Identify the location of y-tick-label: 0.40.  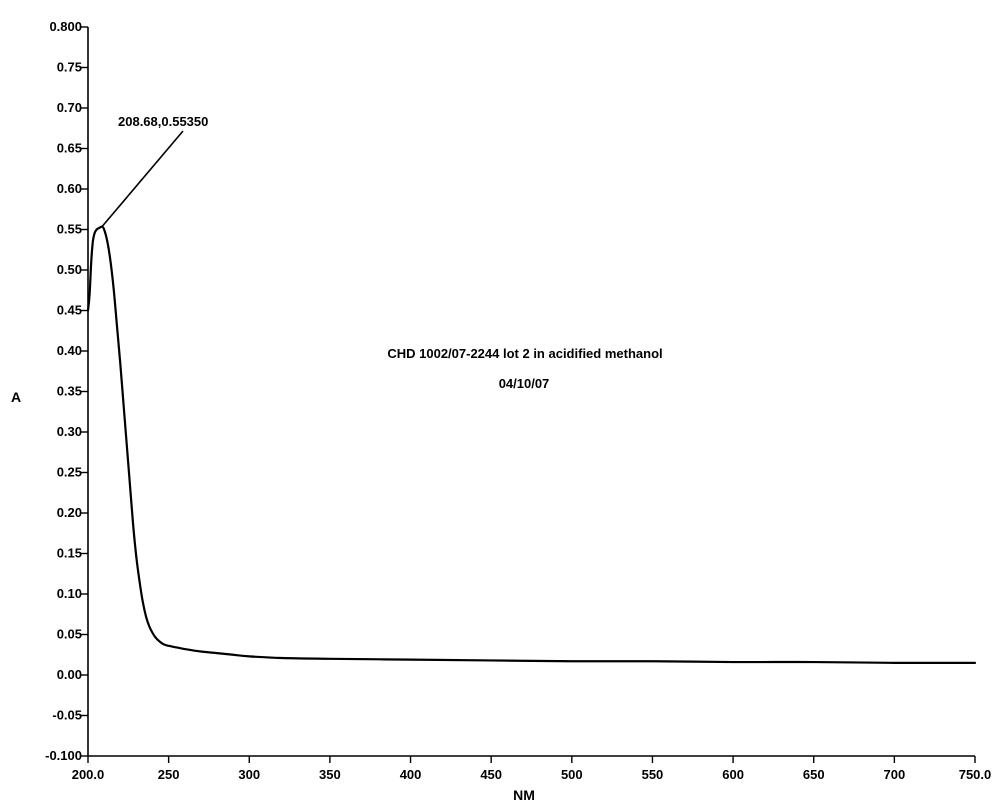
(69, 350).